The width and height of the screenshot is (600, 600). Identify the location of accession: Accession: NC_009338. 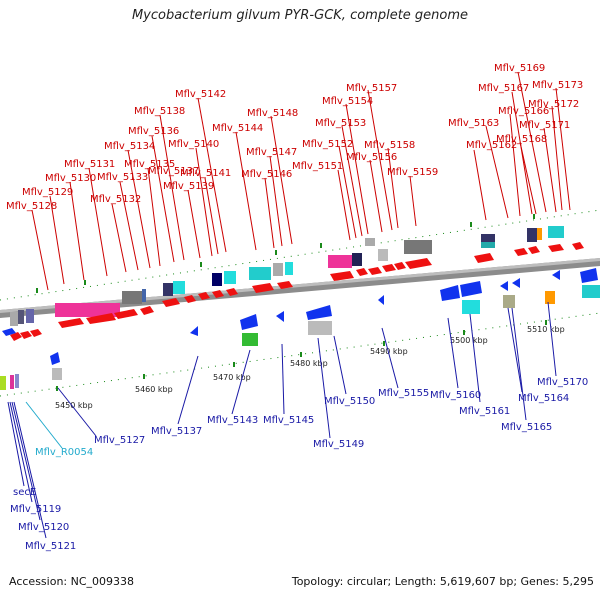
(72, 581).